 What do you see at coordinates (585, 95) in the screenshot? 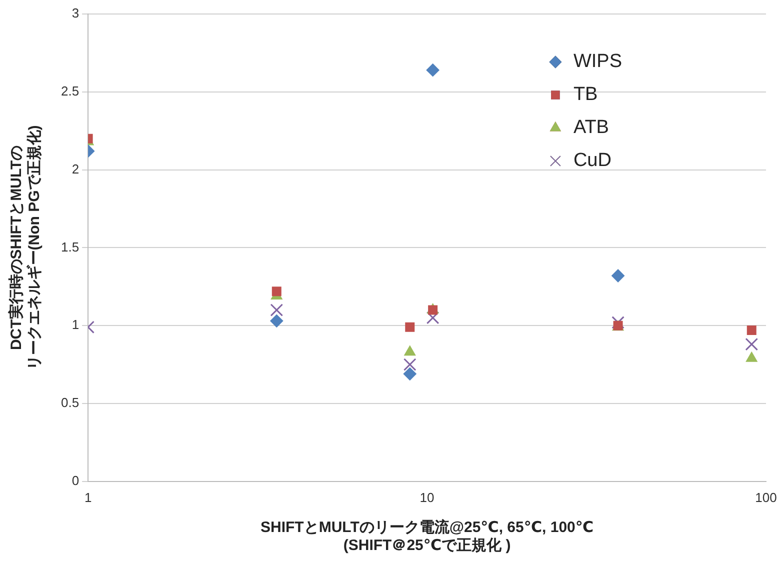
I see `legend-label: TB` at bounding box center [585, 95].